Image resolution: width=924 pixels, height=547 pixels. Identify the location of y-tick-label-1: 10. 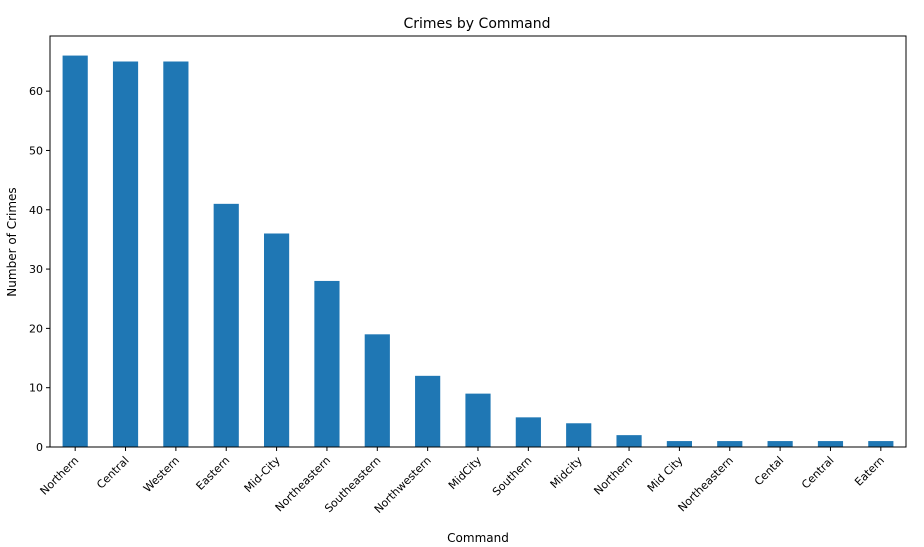
(36, 388).